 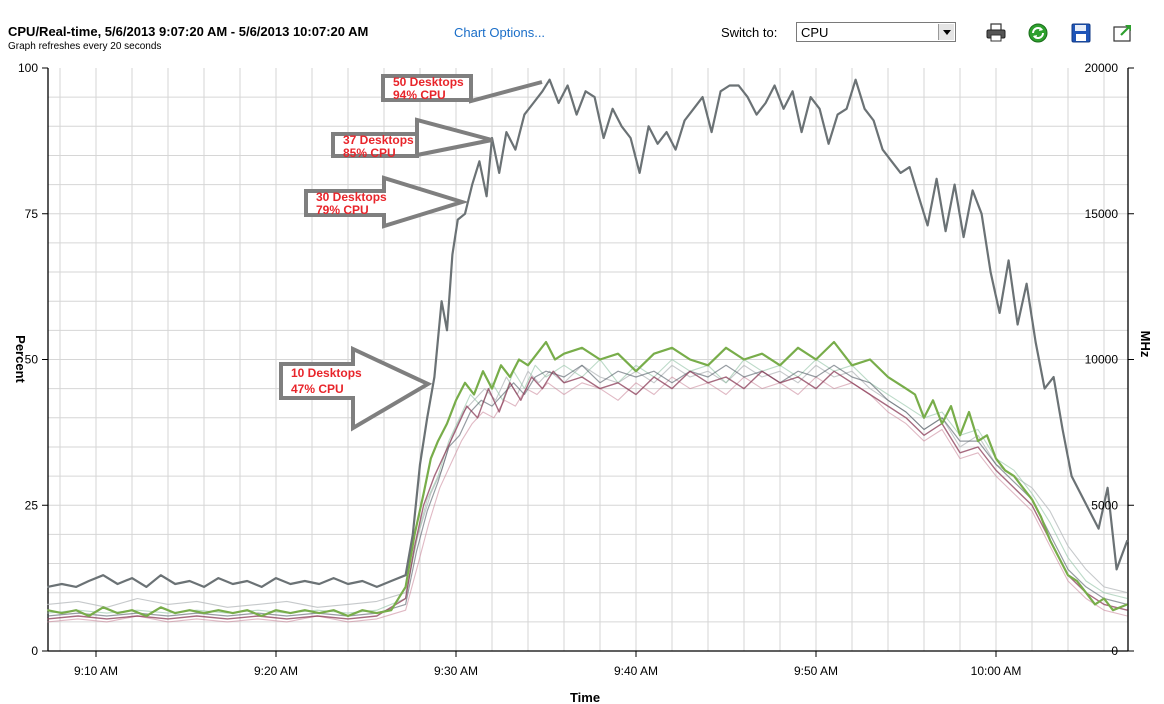 What do you see at coordinates (456, 671) in the screenshot?
I see `x-tick-label: 9:30 AM` at bounding box center [456, 671].